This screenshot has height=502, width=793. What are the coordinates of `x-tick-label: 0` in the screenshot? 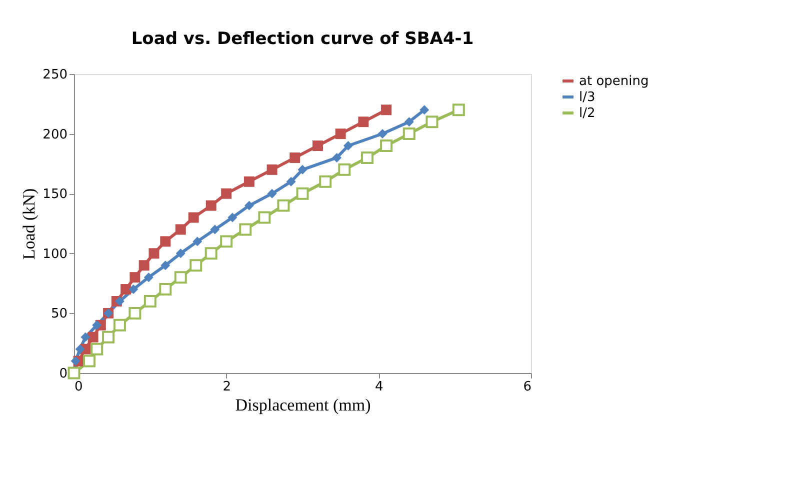 It's located at (78, 387).